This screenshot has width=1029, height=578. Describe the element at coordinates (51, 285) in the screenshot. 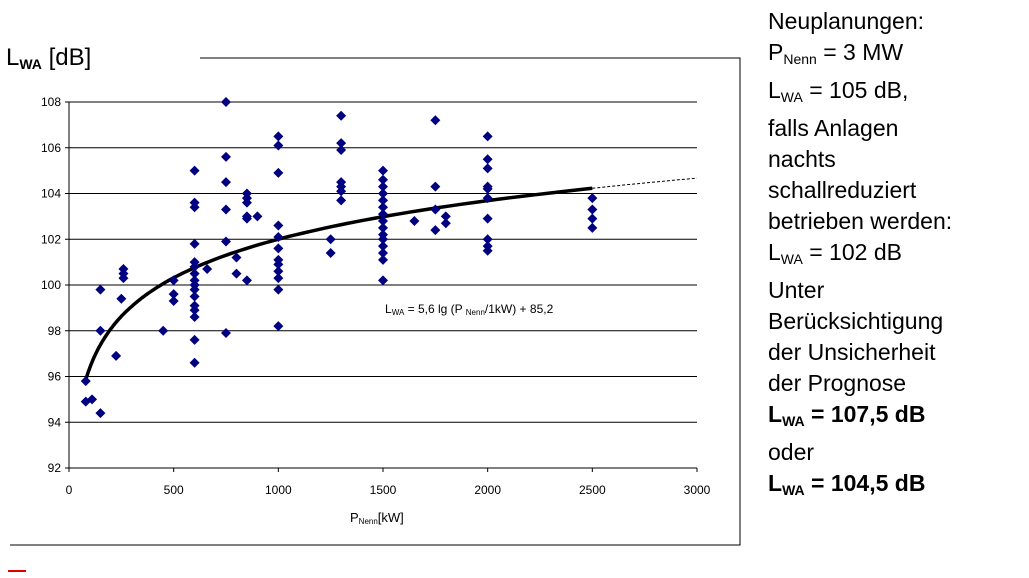

I see `y-tick-label: 100` at that location.